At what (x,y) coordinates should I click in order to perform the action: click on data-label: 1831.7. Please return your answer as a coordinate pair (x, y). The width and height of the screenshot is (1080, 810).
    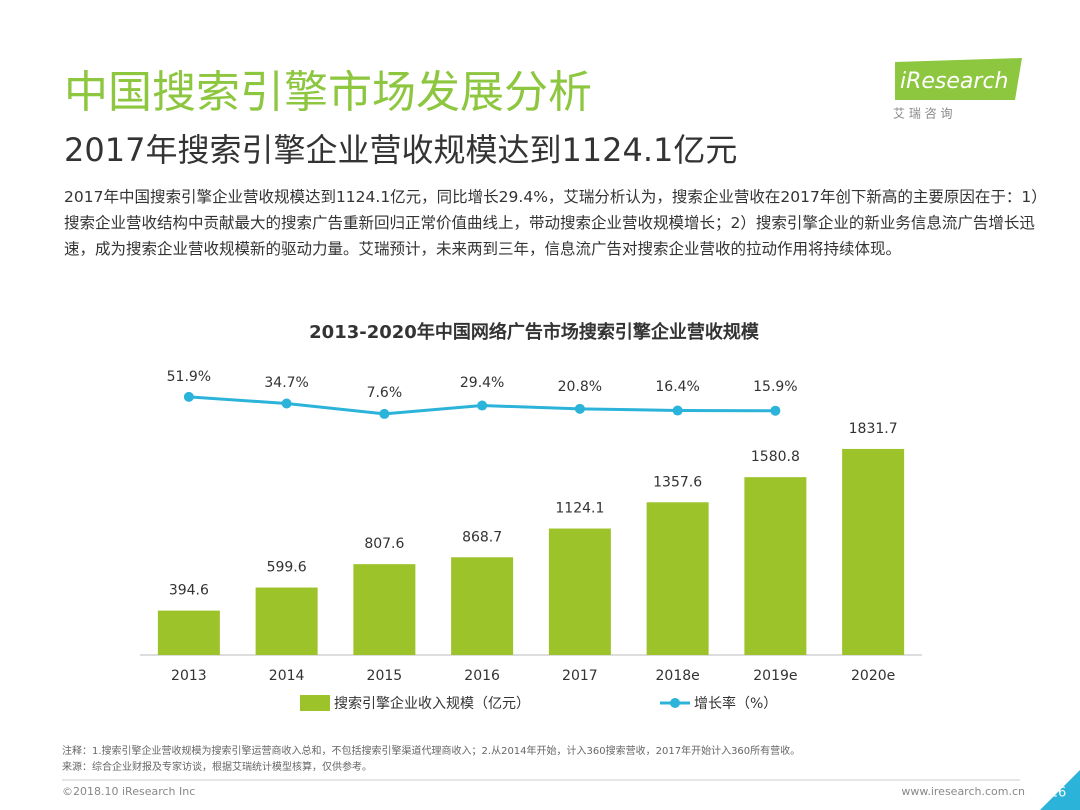
    Looking at the image, I should click on (873, 429).